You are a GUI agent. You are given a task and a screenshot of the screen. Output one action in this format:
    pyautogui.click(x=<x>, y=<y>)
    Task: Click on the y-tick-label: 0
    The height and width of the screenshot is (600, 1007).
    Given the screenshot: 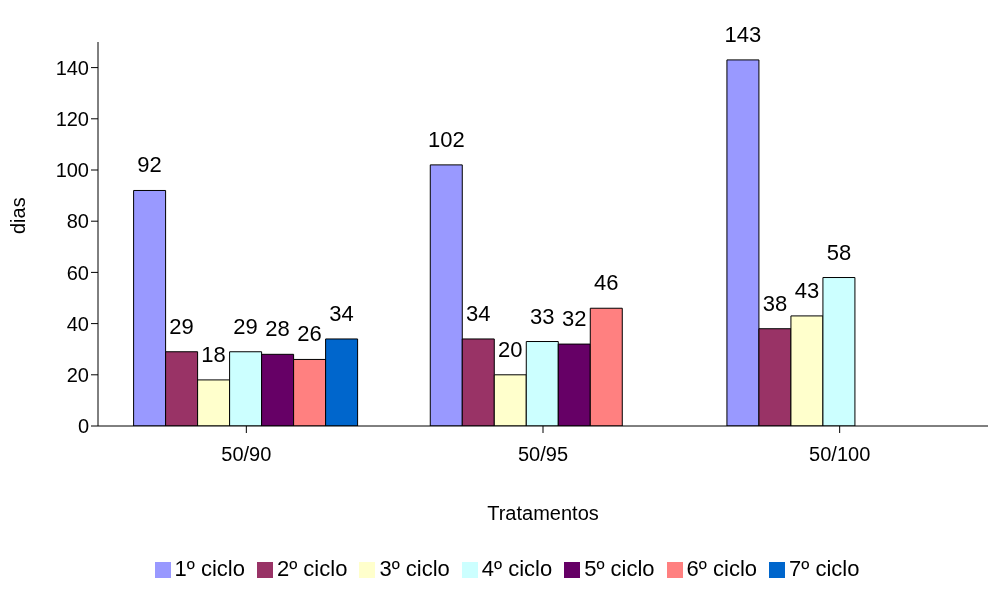 What is the action you would take?
    pyautogui.click(x=83, y=426)
    